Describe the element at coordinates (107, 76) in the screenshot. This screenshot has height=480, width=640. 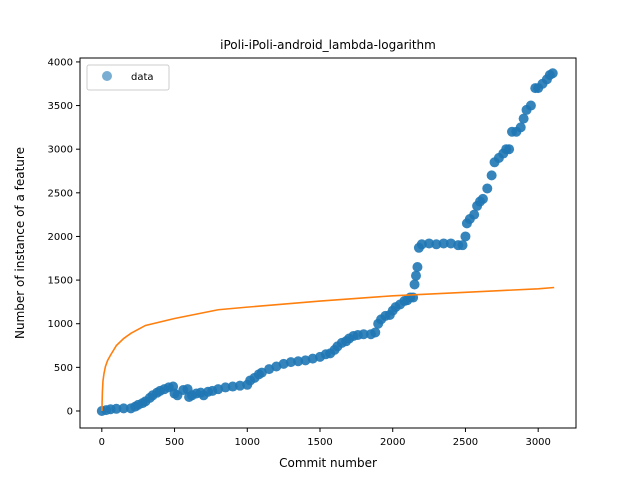
I see `legend-marker-data` at that location.